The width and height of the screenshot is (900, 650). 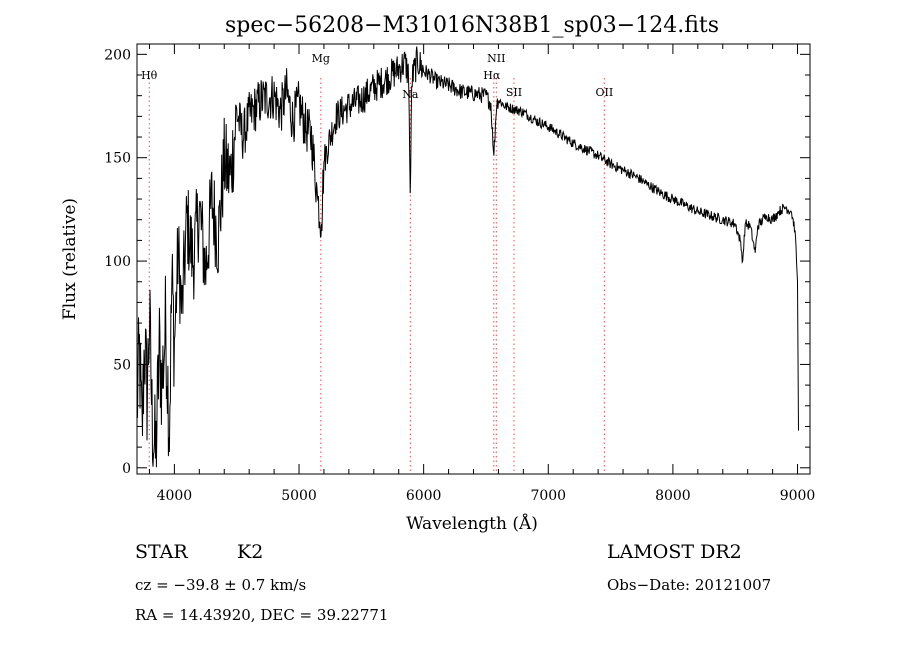 What do you see at coordinates (410, 94) in the screenshot?
I see `line-label: Na` at bounding box center [410, 94].